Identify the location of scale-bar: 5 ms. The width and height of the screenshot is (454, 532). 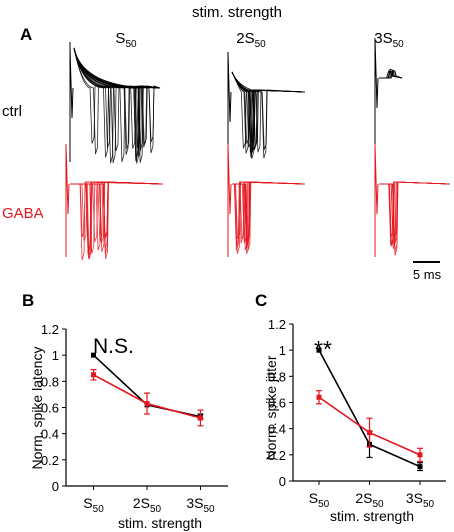
(427, 271).